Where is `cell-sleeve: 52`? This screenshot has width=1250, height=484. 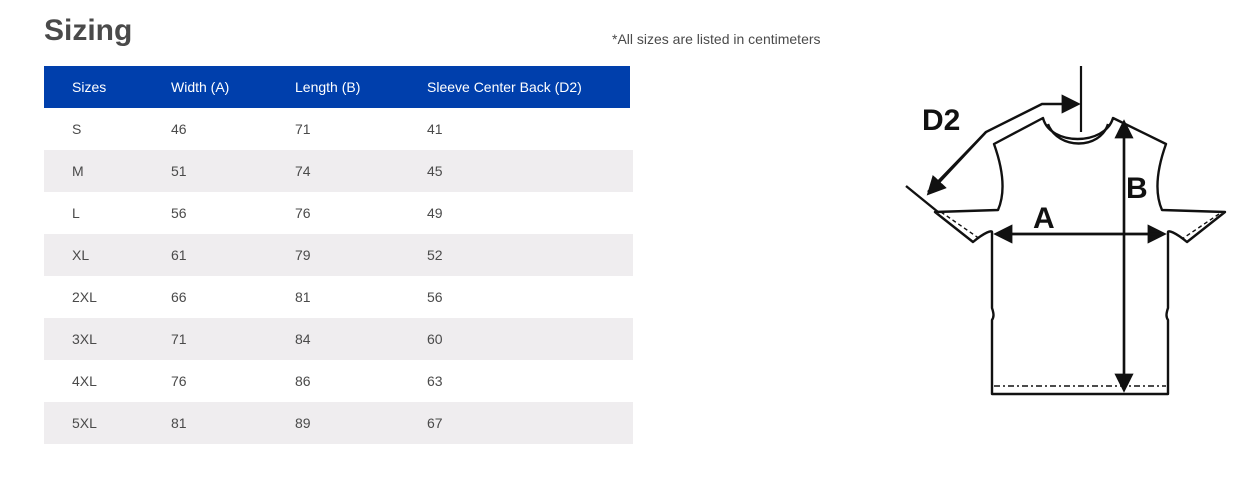
cell-sleeve: 52 is located at coordinates (435, 255).